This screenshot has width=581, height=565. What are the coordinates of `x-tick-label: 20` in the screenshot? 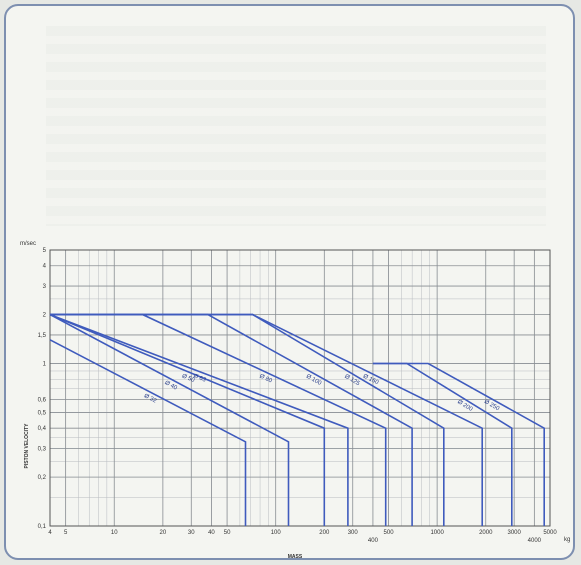 It's located at (163, 533).